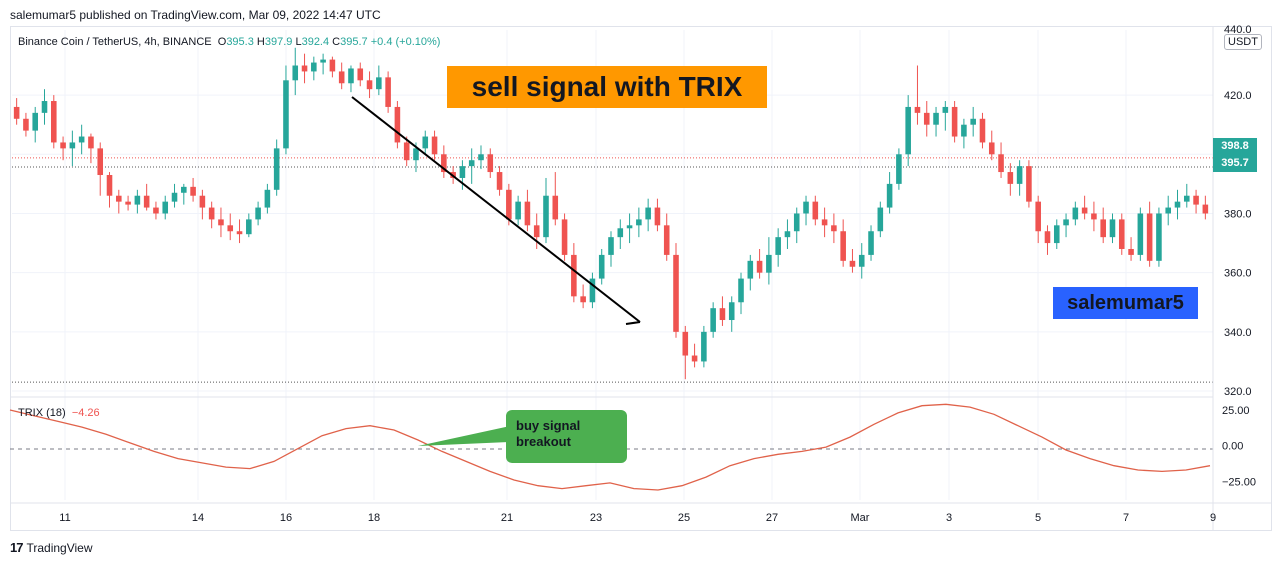 This screenshot has width=1280, height=566. Describe the element at coordinates (496, 210) in the screenshot. I see `trend-arrow` at that location.